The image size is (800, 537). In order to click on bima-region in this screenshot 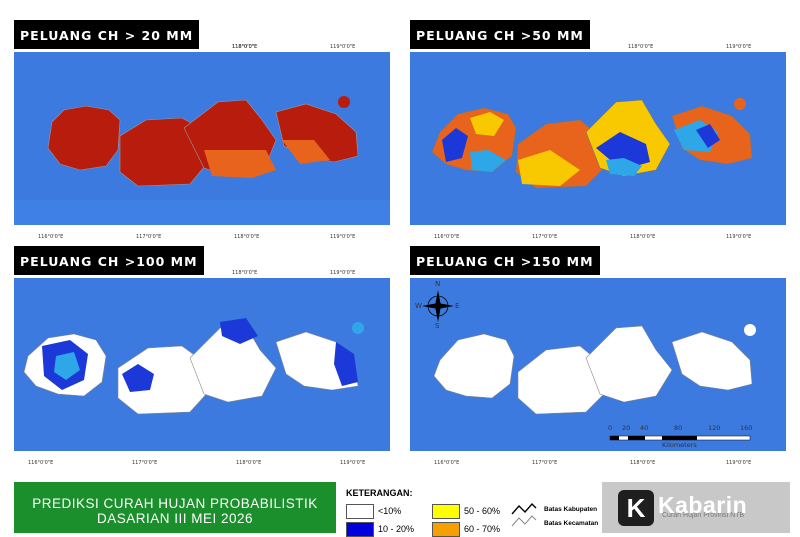, I will do `click(712, 361)`.